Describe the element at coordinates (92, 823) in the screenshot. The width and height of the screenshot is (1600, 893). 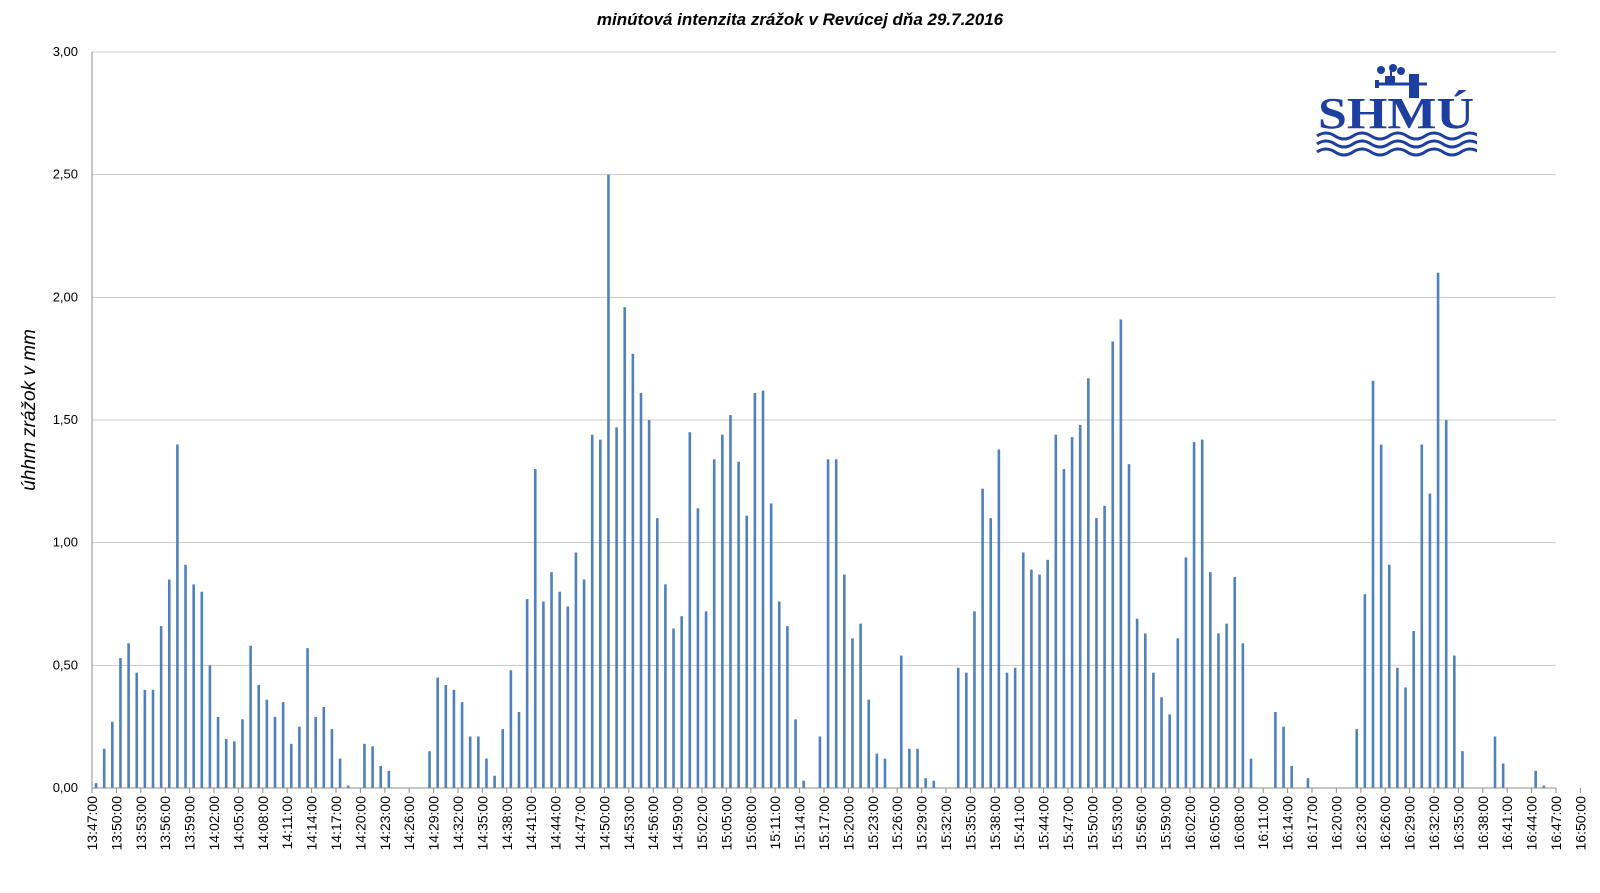
I see `x-tick-label: 13:47:00` at that location.